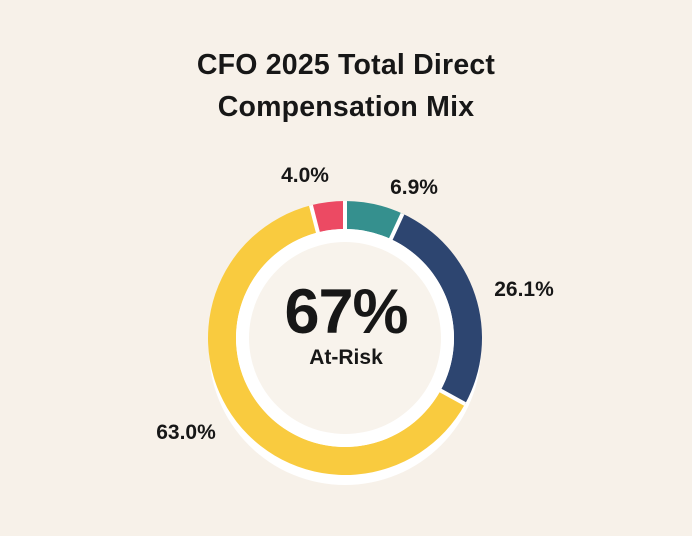  Describe the element at coordinates (346, 312) in the screenshot. I see `donut-center-value: 67%` at that location.